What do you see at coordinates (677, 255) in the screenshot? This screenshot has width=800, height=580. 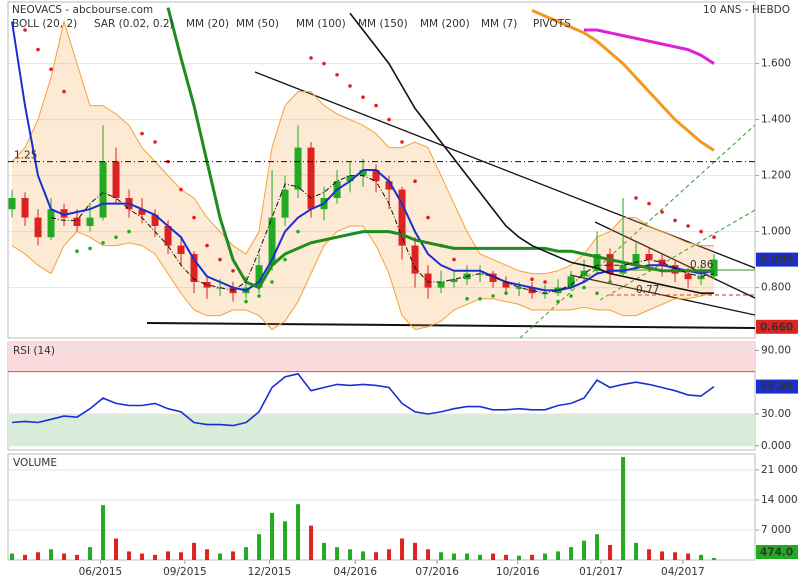 I see `channel-line` at bounding box center [677, 255].